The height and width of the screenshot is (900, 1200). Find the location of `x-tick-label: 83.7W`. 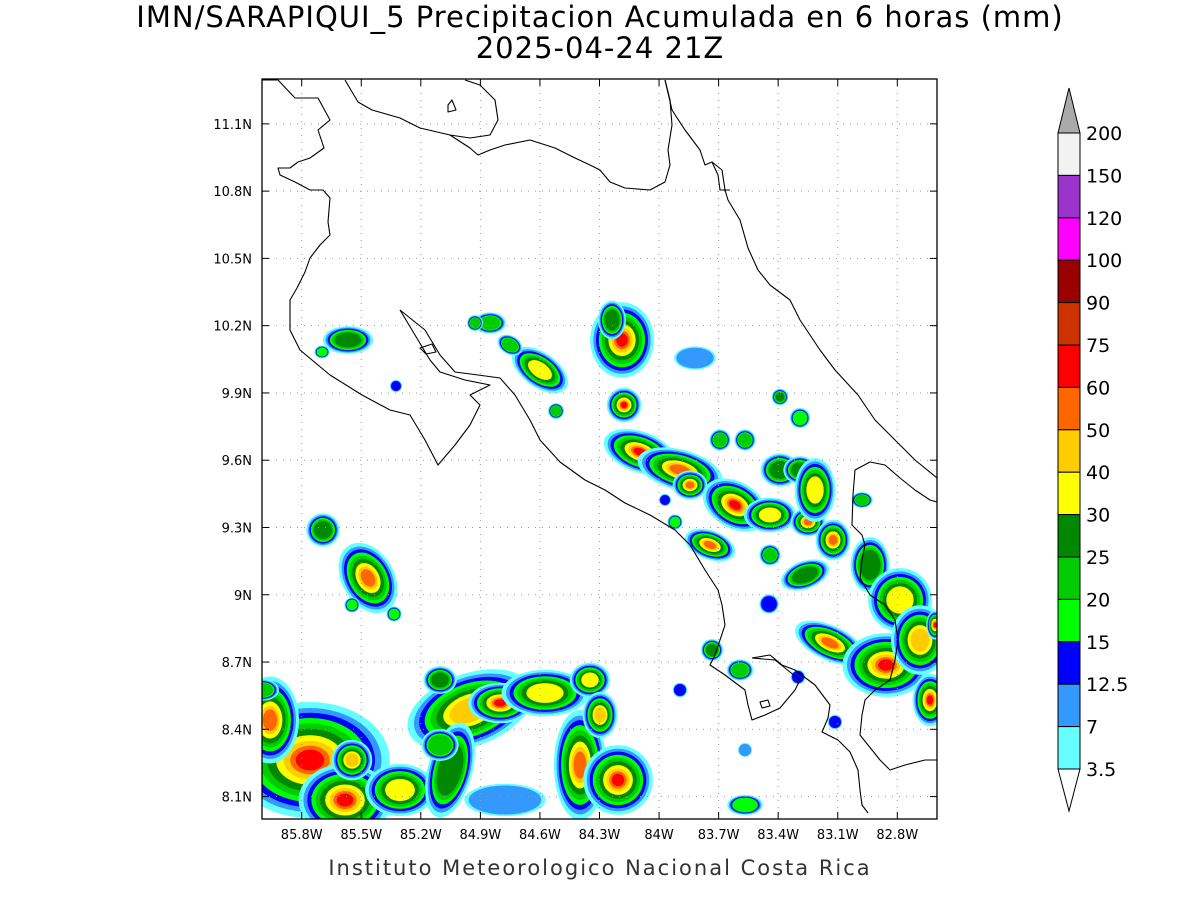

x-tick-label: 83.7W is located at coordinates (719, 835).